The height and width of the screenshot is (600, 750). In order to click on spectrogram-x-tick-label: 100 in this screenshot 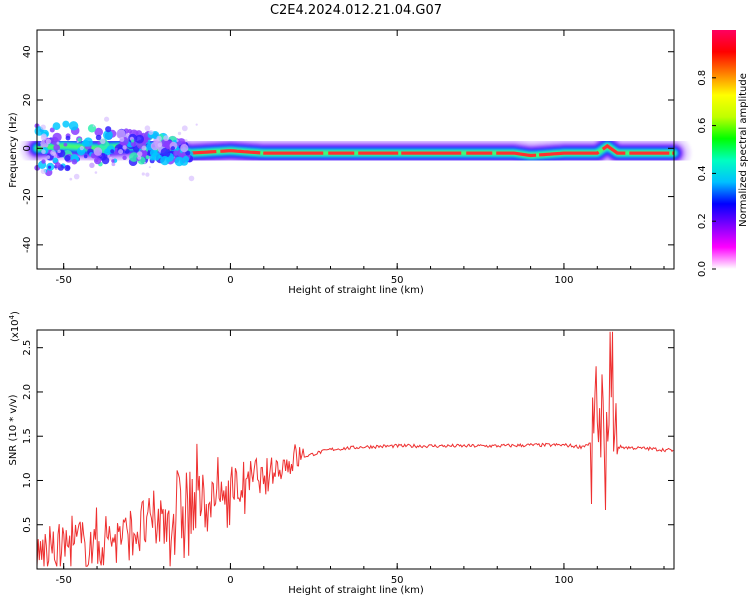, I will do `click(563, 280)`.